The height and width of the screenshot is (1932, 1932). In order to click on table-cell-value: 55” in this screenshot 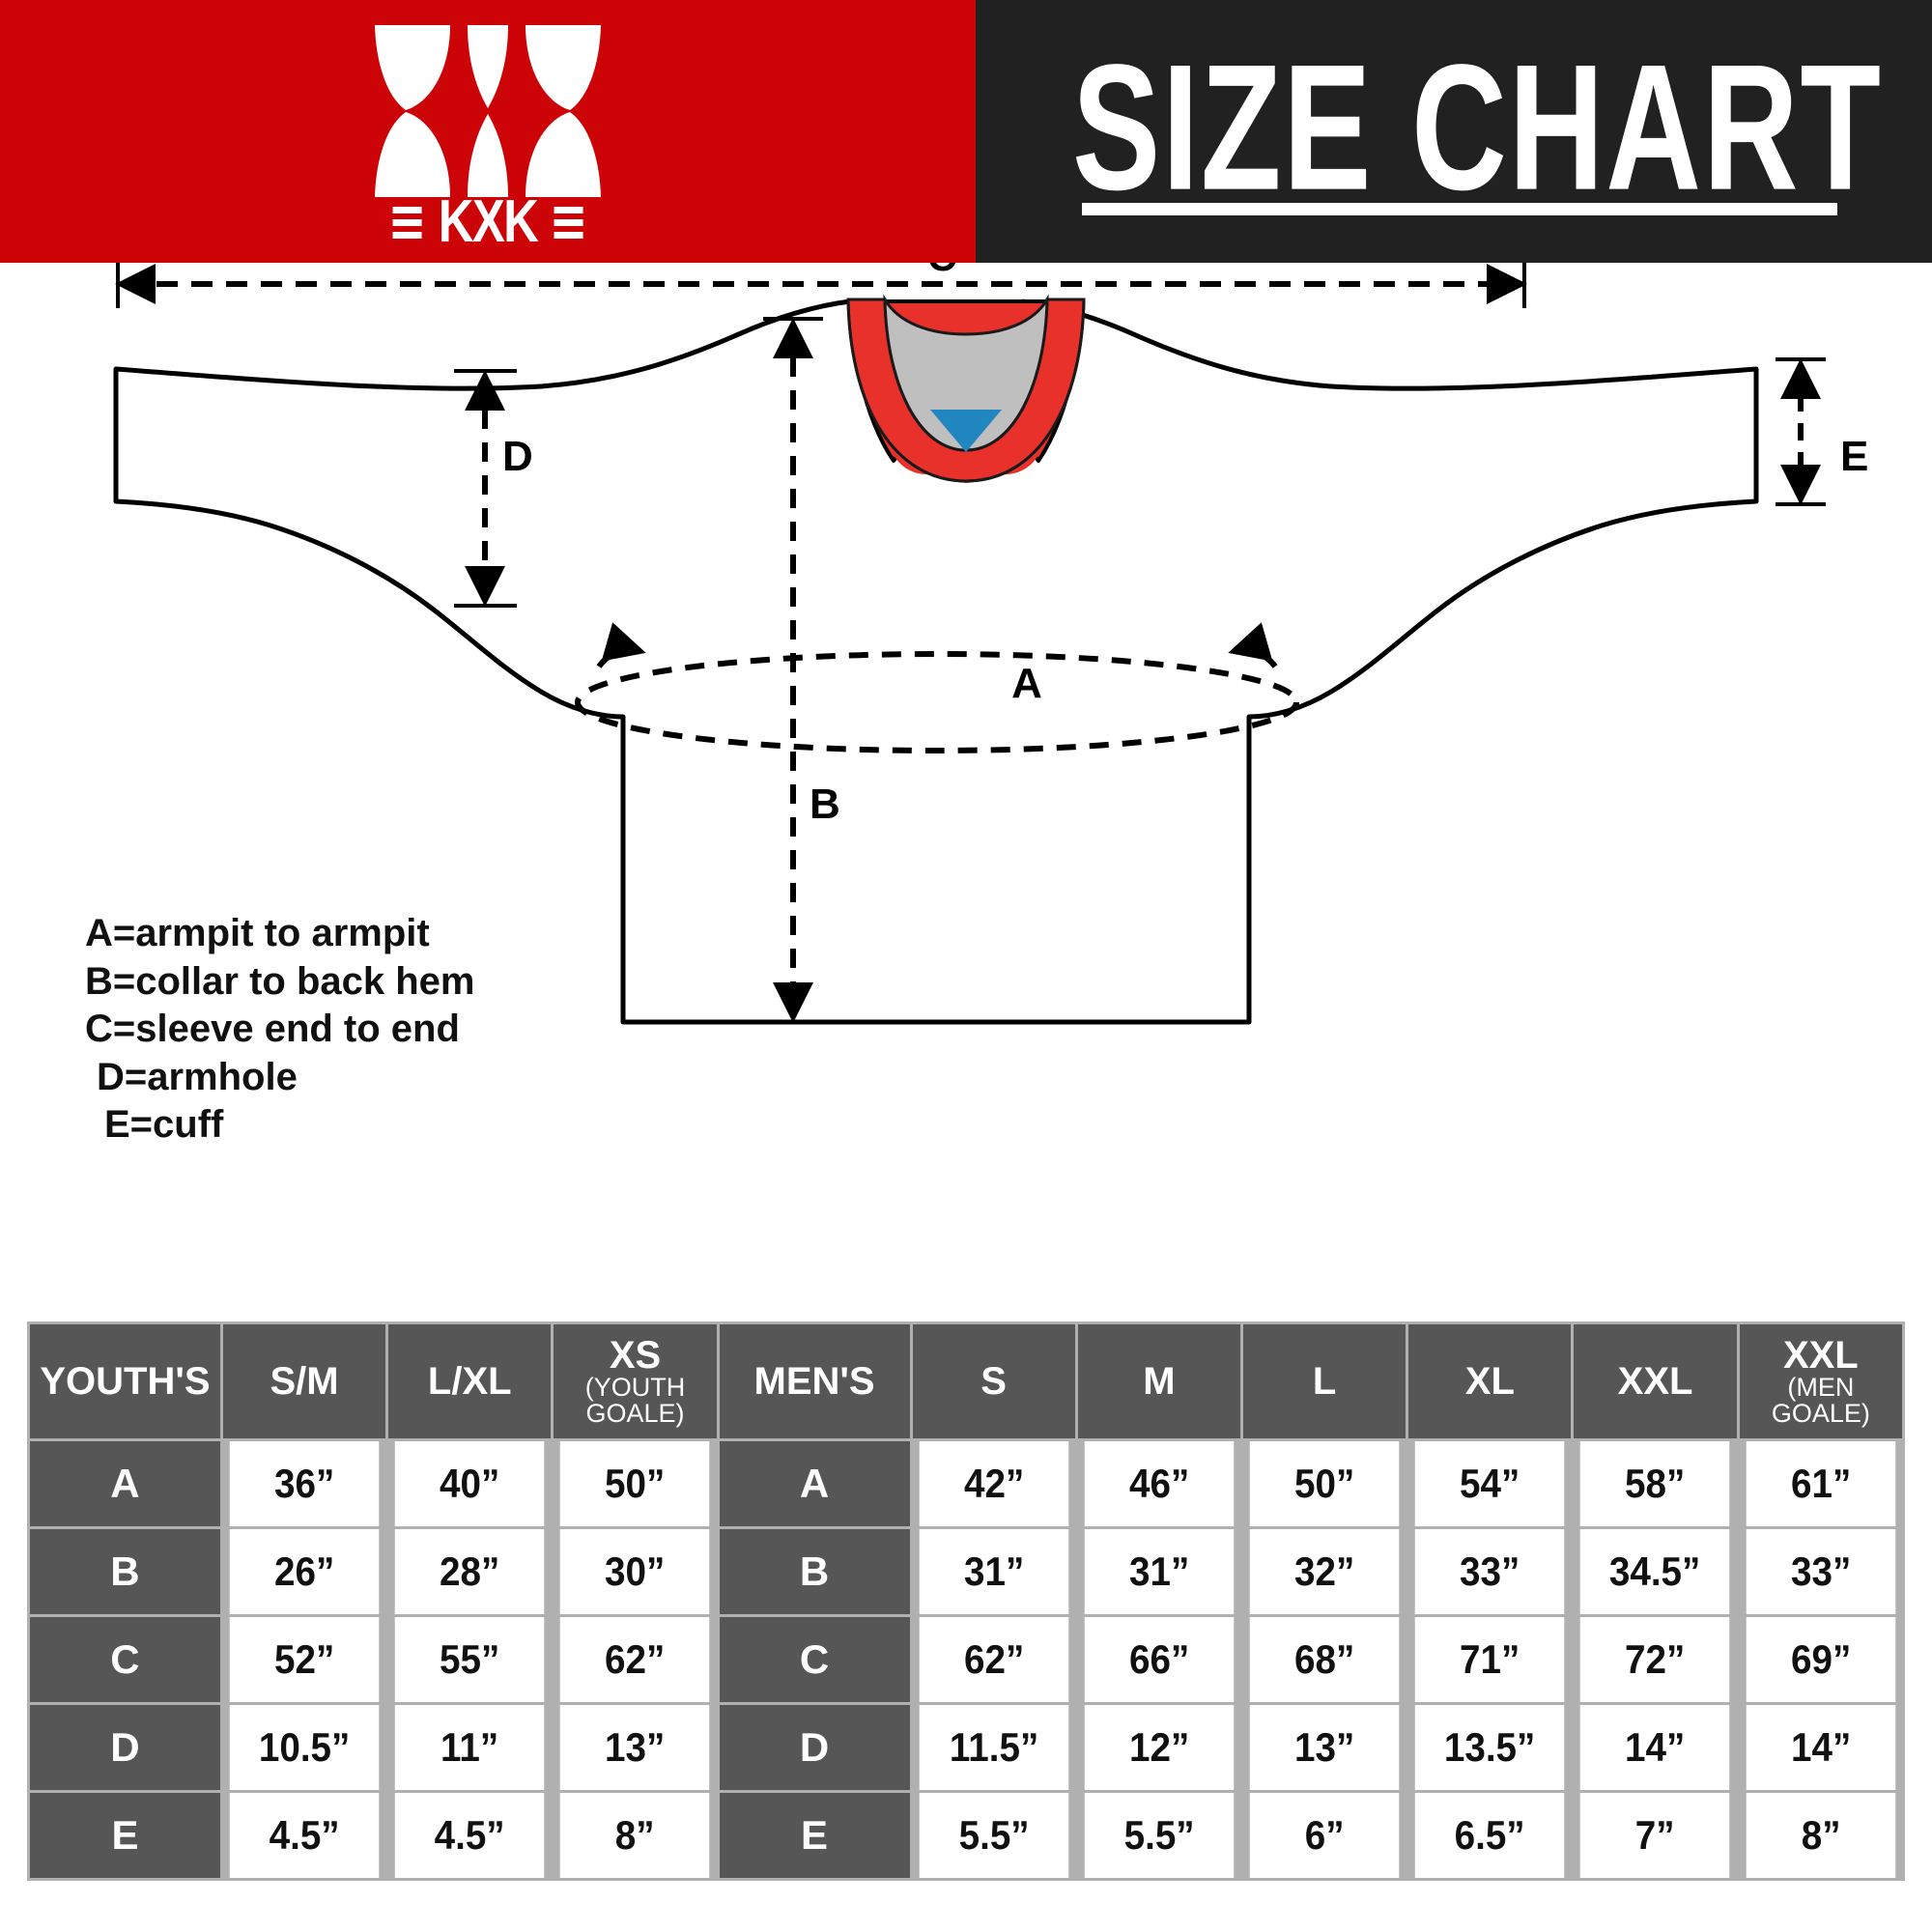, I will do `click(469, 1659)`.